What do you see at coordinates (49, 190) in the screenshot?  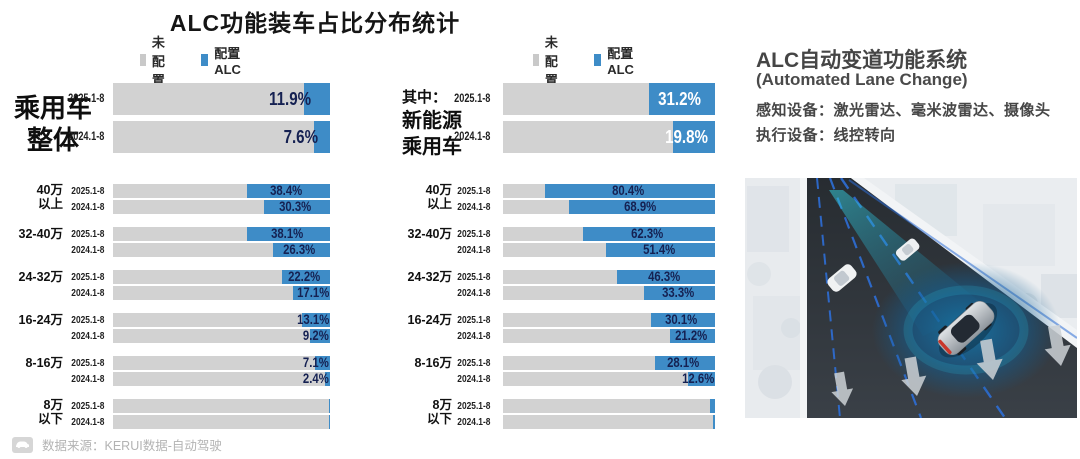 I see `category-label-line: 40万` at bounding box center [49, 190].